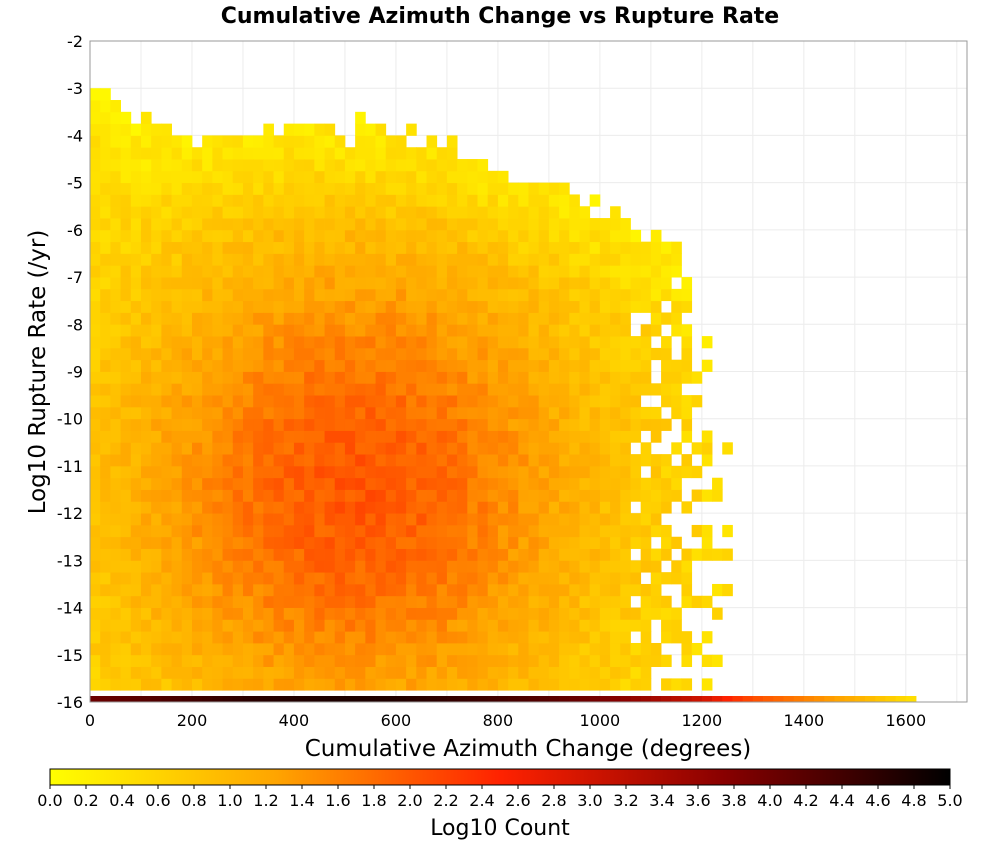 Image resolution: width=1000 pixels, height=850 pixels. Describe the element at coordinates (409, 800) in the screenshot. I see `colorbar-tick-label: 2.0` at that location.